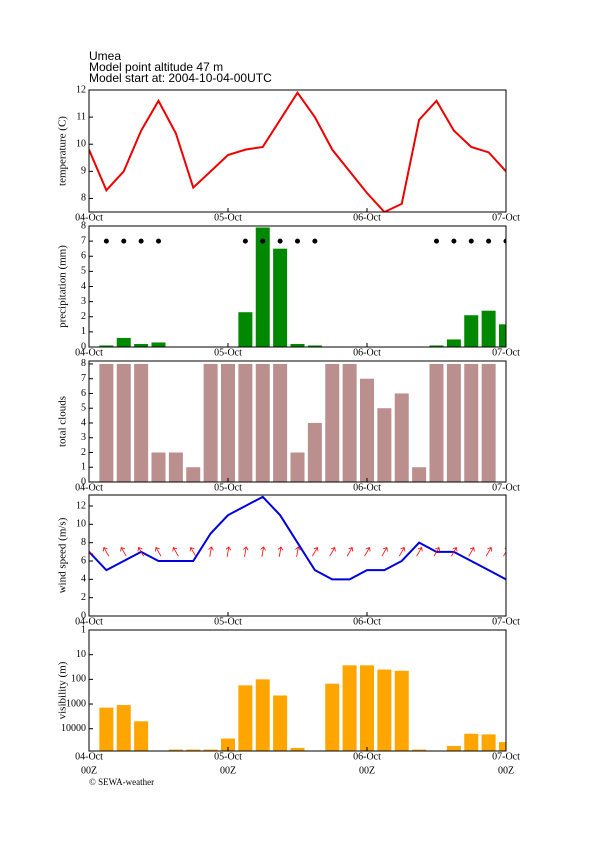 The width and height of the screenshot is (594, 841). What do you see at coordinates (156, 67) in the screenshot?
I see `header-line: Model point altitude 47 m` at bounding box center [156, 67].